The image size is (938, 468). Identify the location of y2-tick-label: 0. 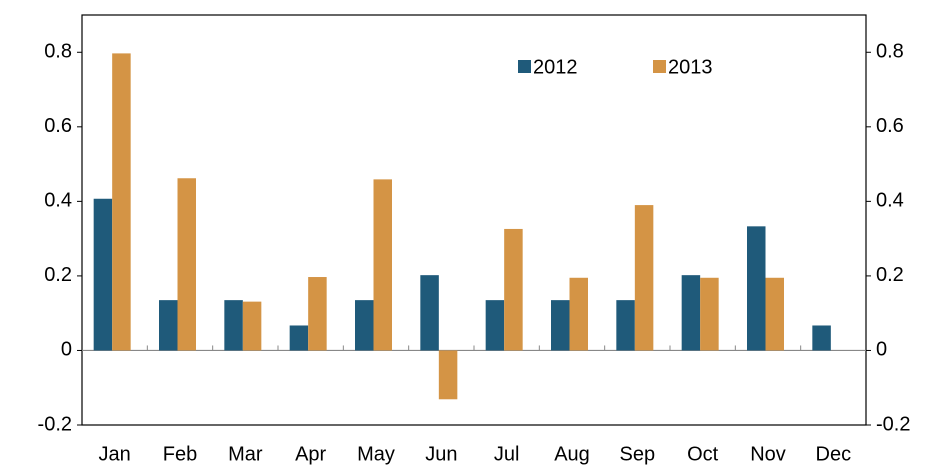
(881, 350).